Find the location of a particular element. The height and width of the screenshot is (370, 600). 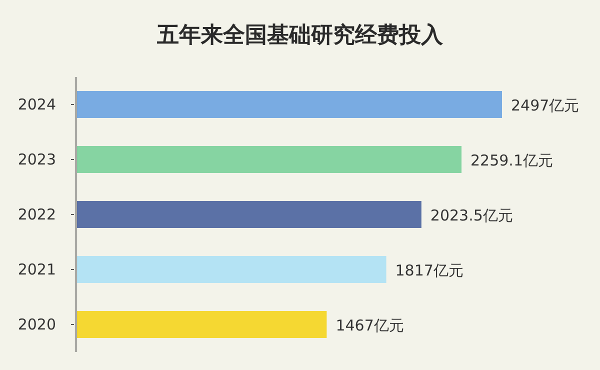

y-tick-label: 2022 is located at coordinates (37, 215).